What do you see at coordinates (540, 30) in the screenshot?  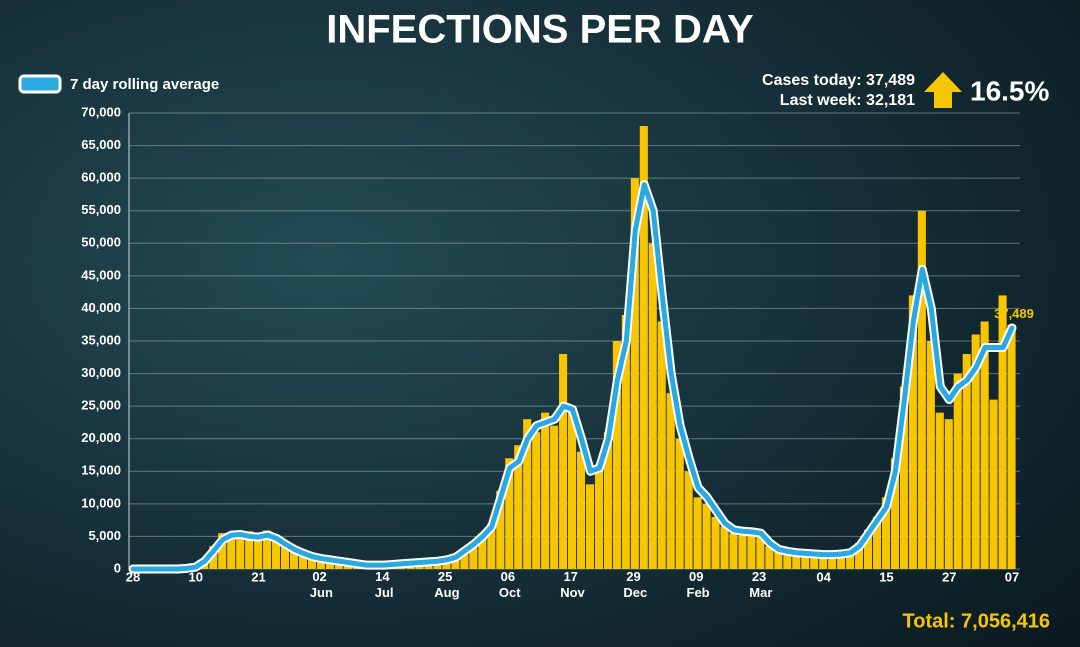 I see `chart-title: INFECTIONS PER DAY` at bounding box center [540, 30].